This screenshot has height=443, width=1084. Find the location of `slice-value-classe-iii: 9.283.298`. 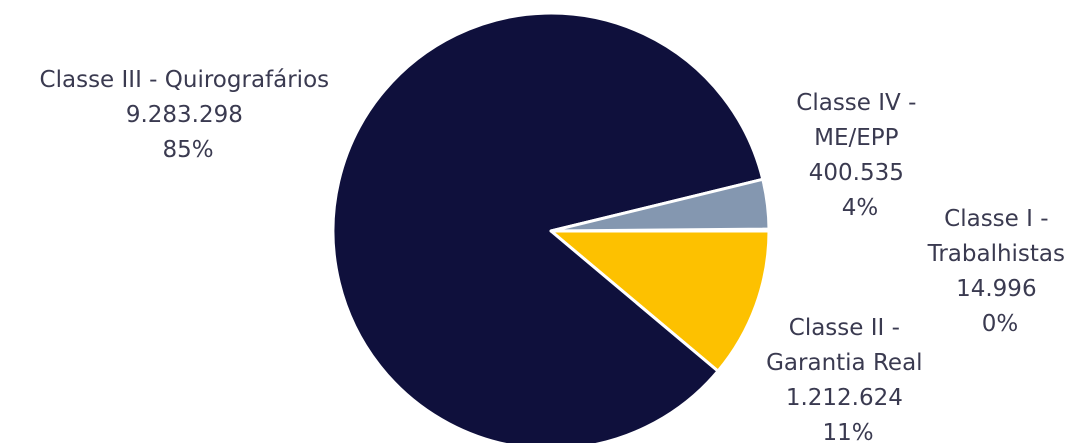

slice-value-classe-iii: 9.283.298 is located at coordinates (184, 115).